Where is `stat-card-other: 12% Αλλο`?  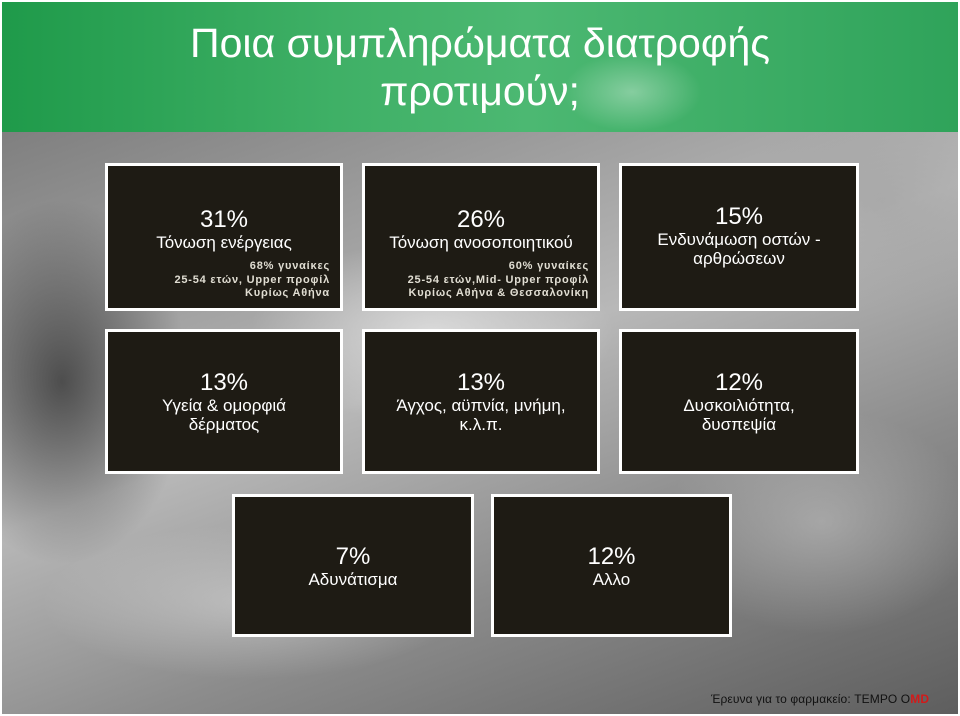 stat-card-other: 12% Αλλο is located at coordinates (611, 565).